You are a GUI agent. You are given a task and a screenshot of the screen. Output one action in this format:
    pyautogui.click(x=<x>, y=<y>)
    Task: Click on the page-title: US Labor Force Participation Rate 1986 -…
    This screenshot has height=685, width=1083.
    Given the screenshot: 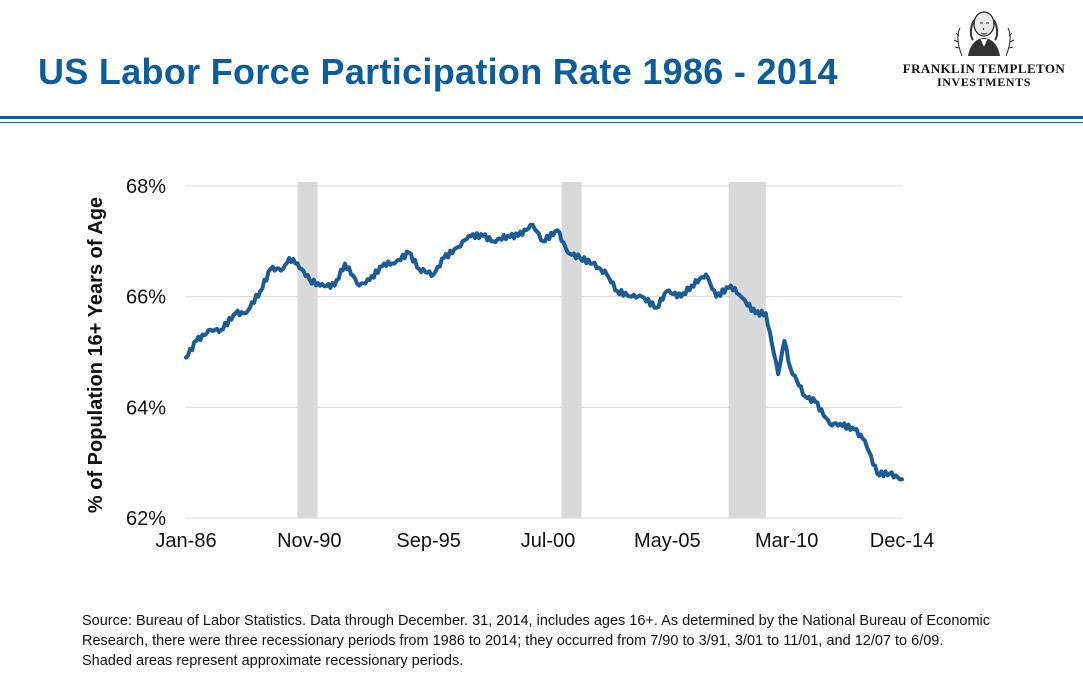 What is the action you would take?
    pyautogui.click(x=438, y=71)
    